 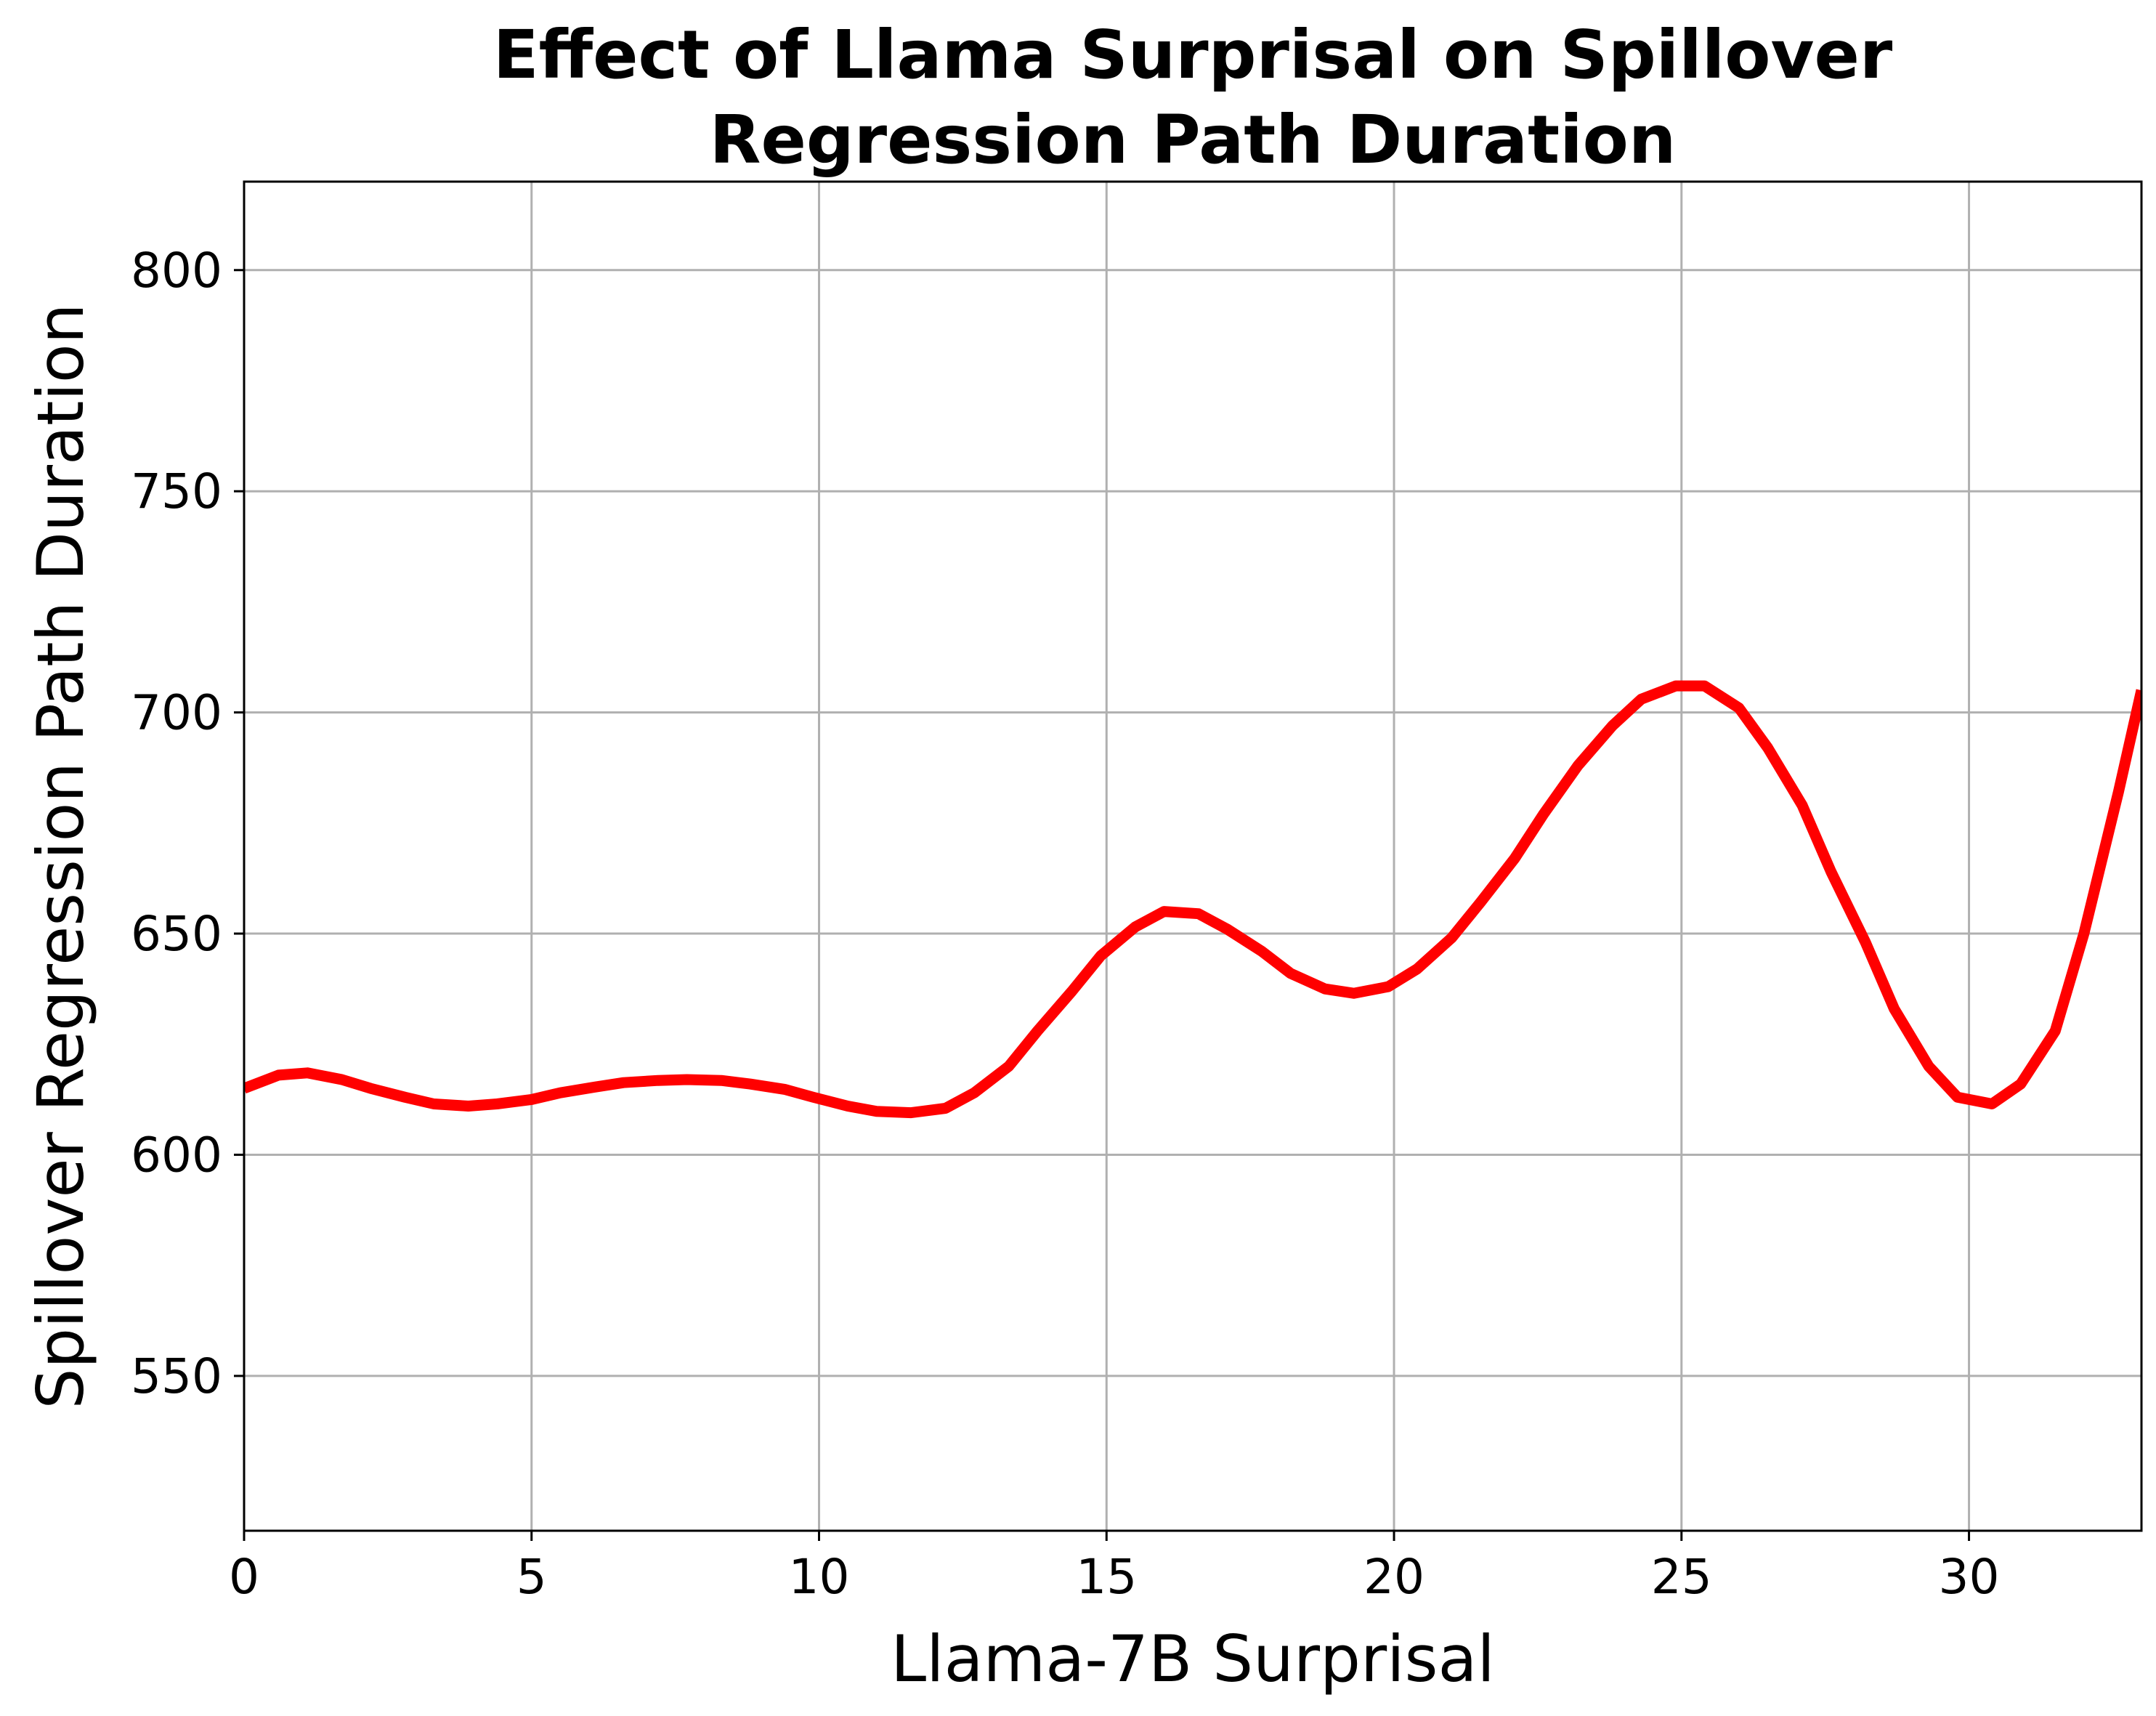 I want to click on y-tick-label: 550, so click(x=176, y=1376).